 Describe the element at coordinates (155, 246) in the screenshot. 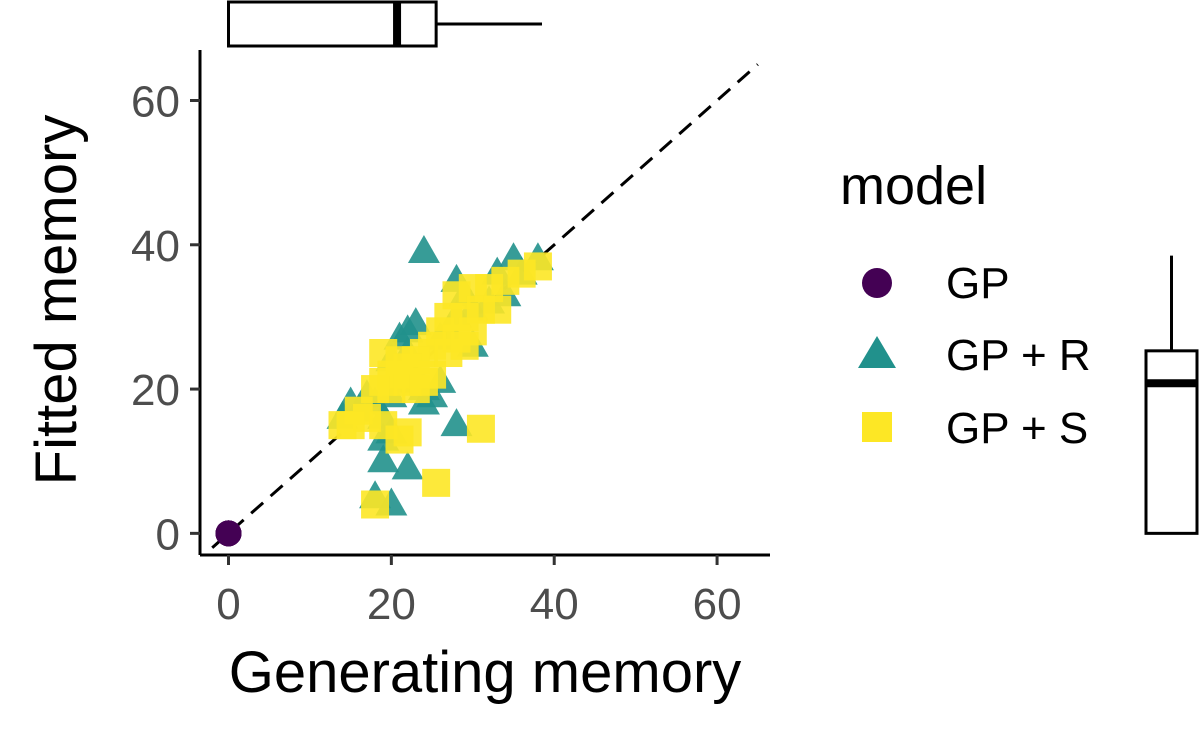

I see `y-tick-label-40: 40` at that location.